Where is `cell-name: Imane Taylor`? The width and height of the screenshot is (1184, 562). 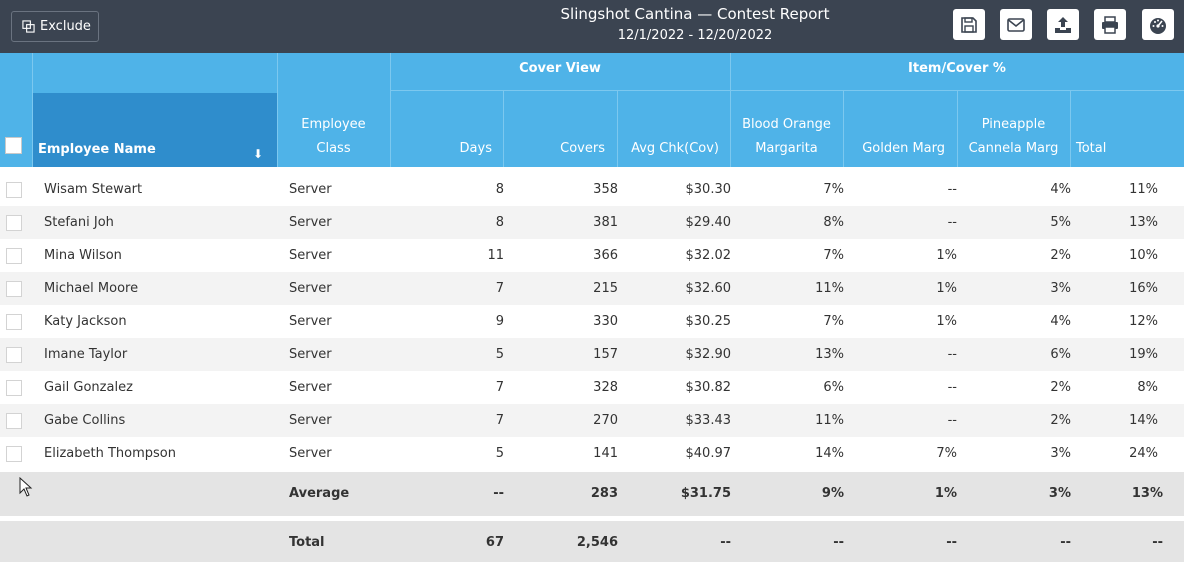 cell-name: Imane Taylor is located at coordinates (86, 354).